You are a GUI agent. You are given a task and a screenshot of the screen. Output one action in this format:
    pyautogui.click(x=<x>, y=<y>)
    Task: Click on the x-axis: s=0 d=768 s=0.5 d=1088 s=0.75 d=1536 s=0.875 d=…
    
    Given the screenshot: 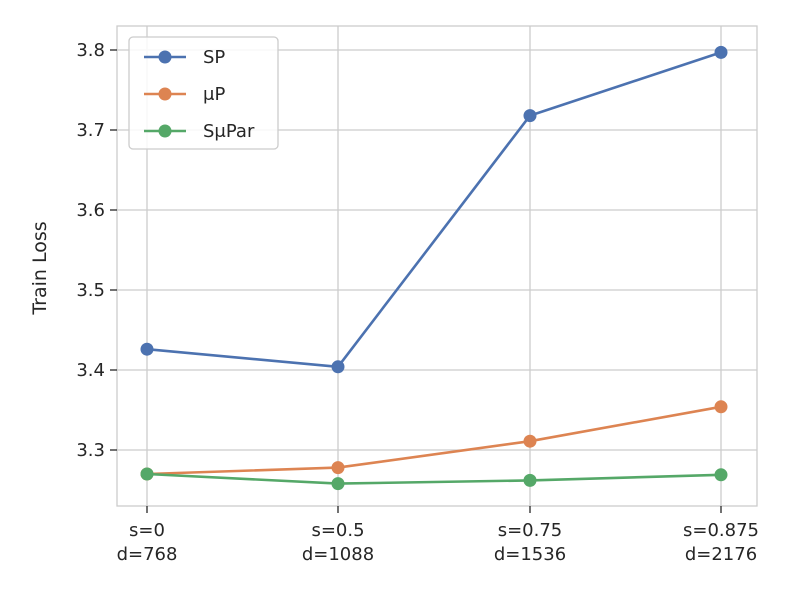 What is the action you would take?
    pyautogui.click(x=438, y=535)
    